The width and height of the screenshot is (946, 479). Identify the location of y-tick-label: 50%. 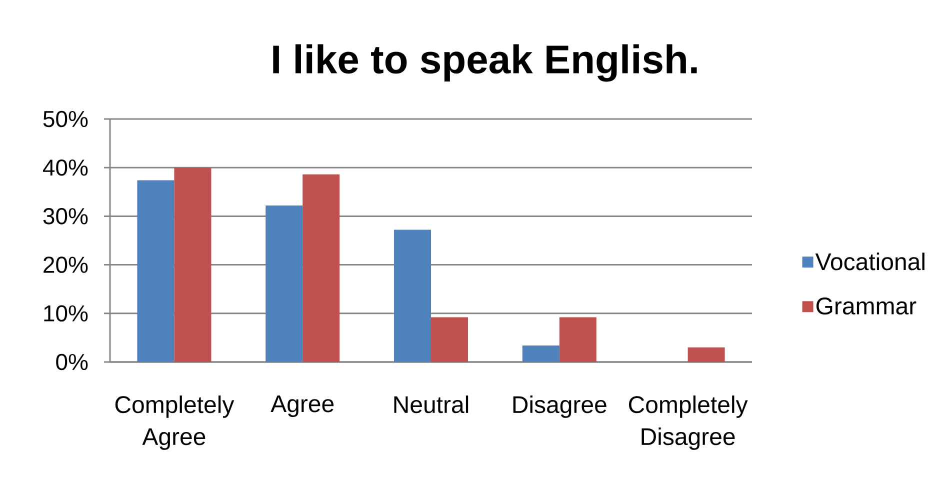
(65, 119).